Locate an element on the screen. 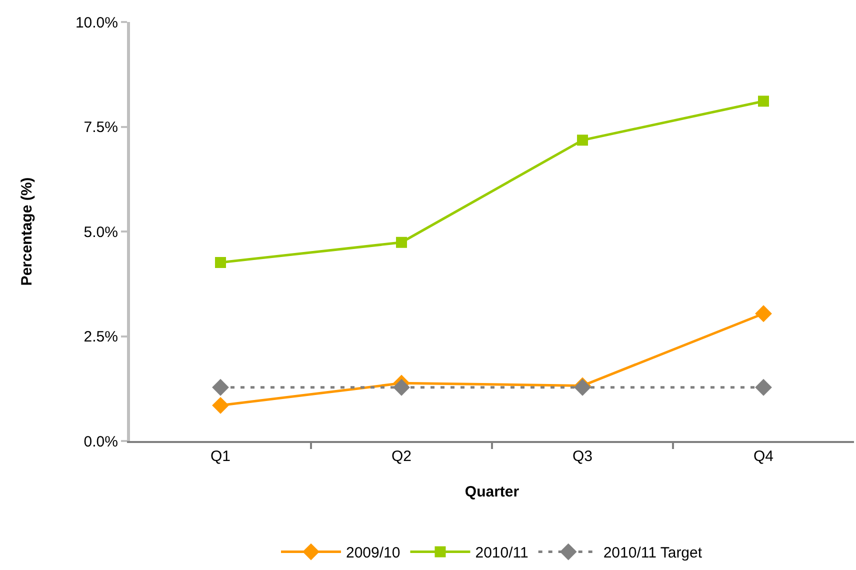 Image resolution: width=856 pixels, height=570 pixels. legend-label: 2009/10 is located at coordinates (373, 553).